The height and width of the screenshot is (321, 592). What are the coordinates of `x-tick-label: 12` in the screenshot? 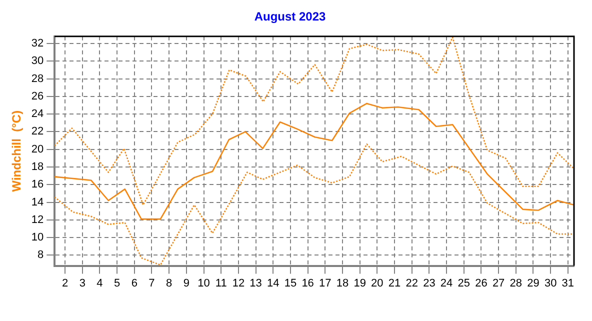 It's located at (238, 283).